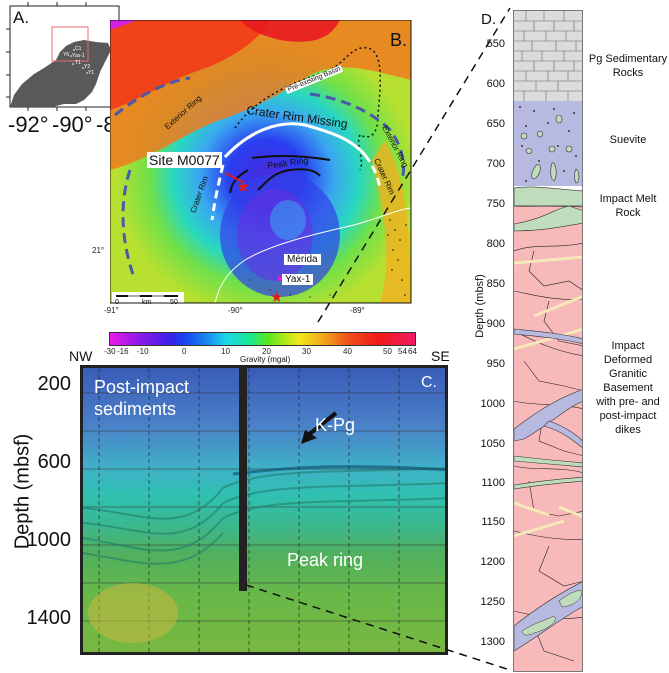 The height and width of the screenshot is (673, 669). I want to click on unit-suevite: Suevite, so click(628, 140).